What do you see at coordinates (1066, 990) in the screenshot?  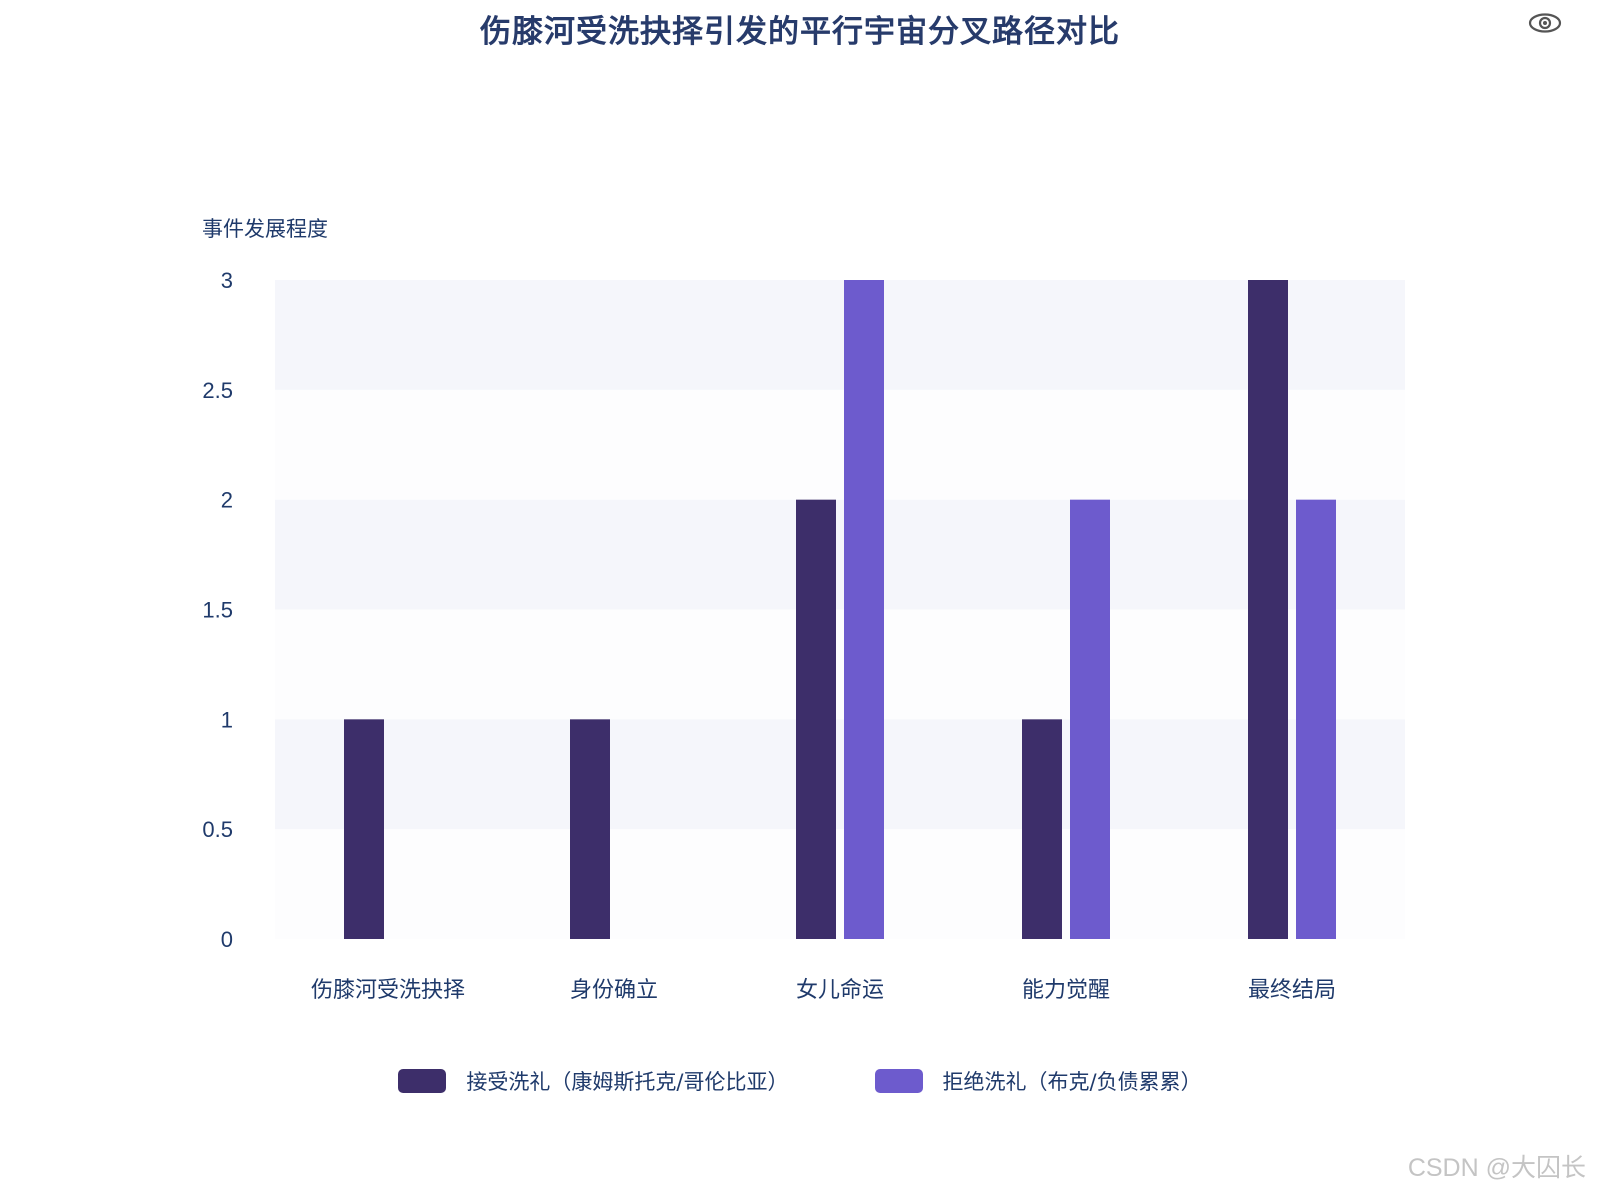 I see `x-tick-label: 能力觉醒` at bounding box center [1066, 990].